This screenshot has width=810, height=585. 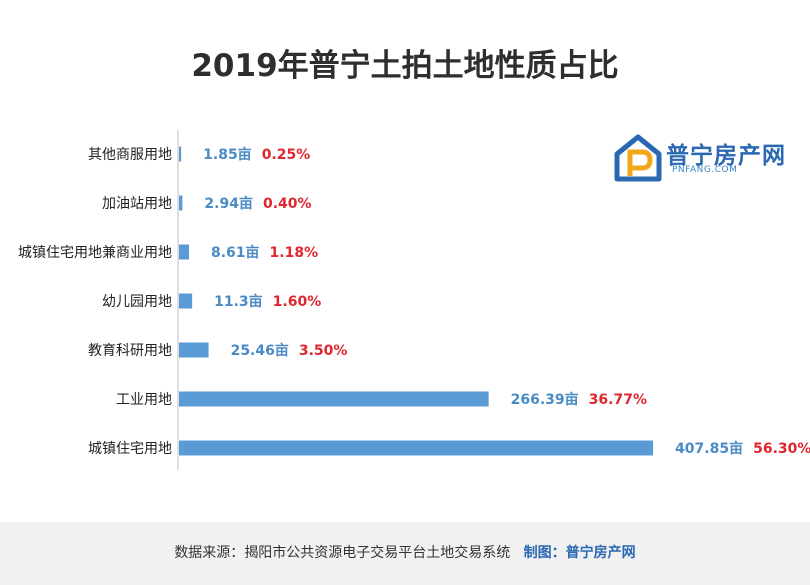 I want to click on percent-label: 0.25%, so click(x=286, y=155).